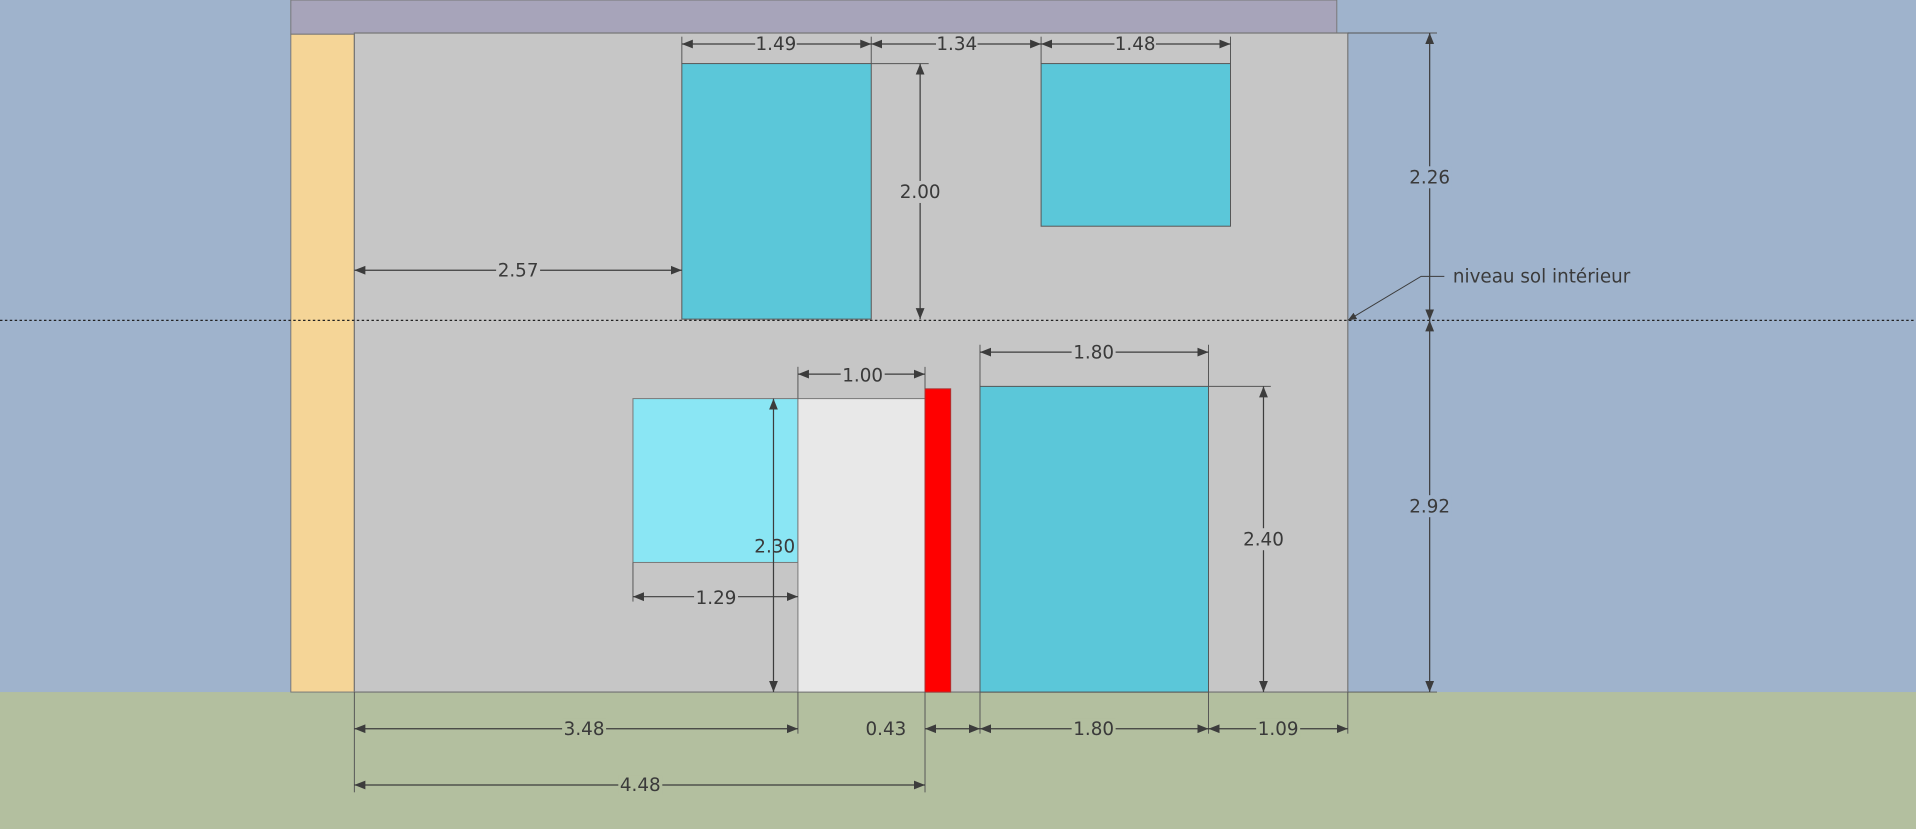  Describe the element at coordinates (1093, 729) in the screenshot. I see `dim-bottom-window: 1.80` at that location.